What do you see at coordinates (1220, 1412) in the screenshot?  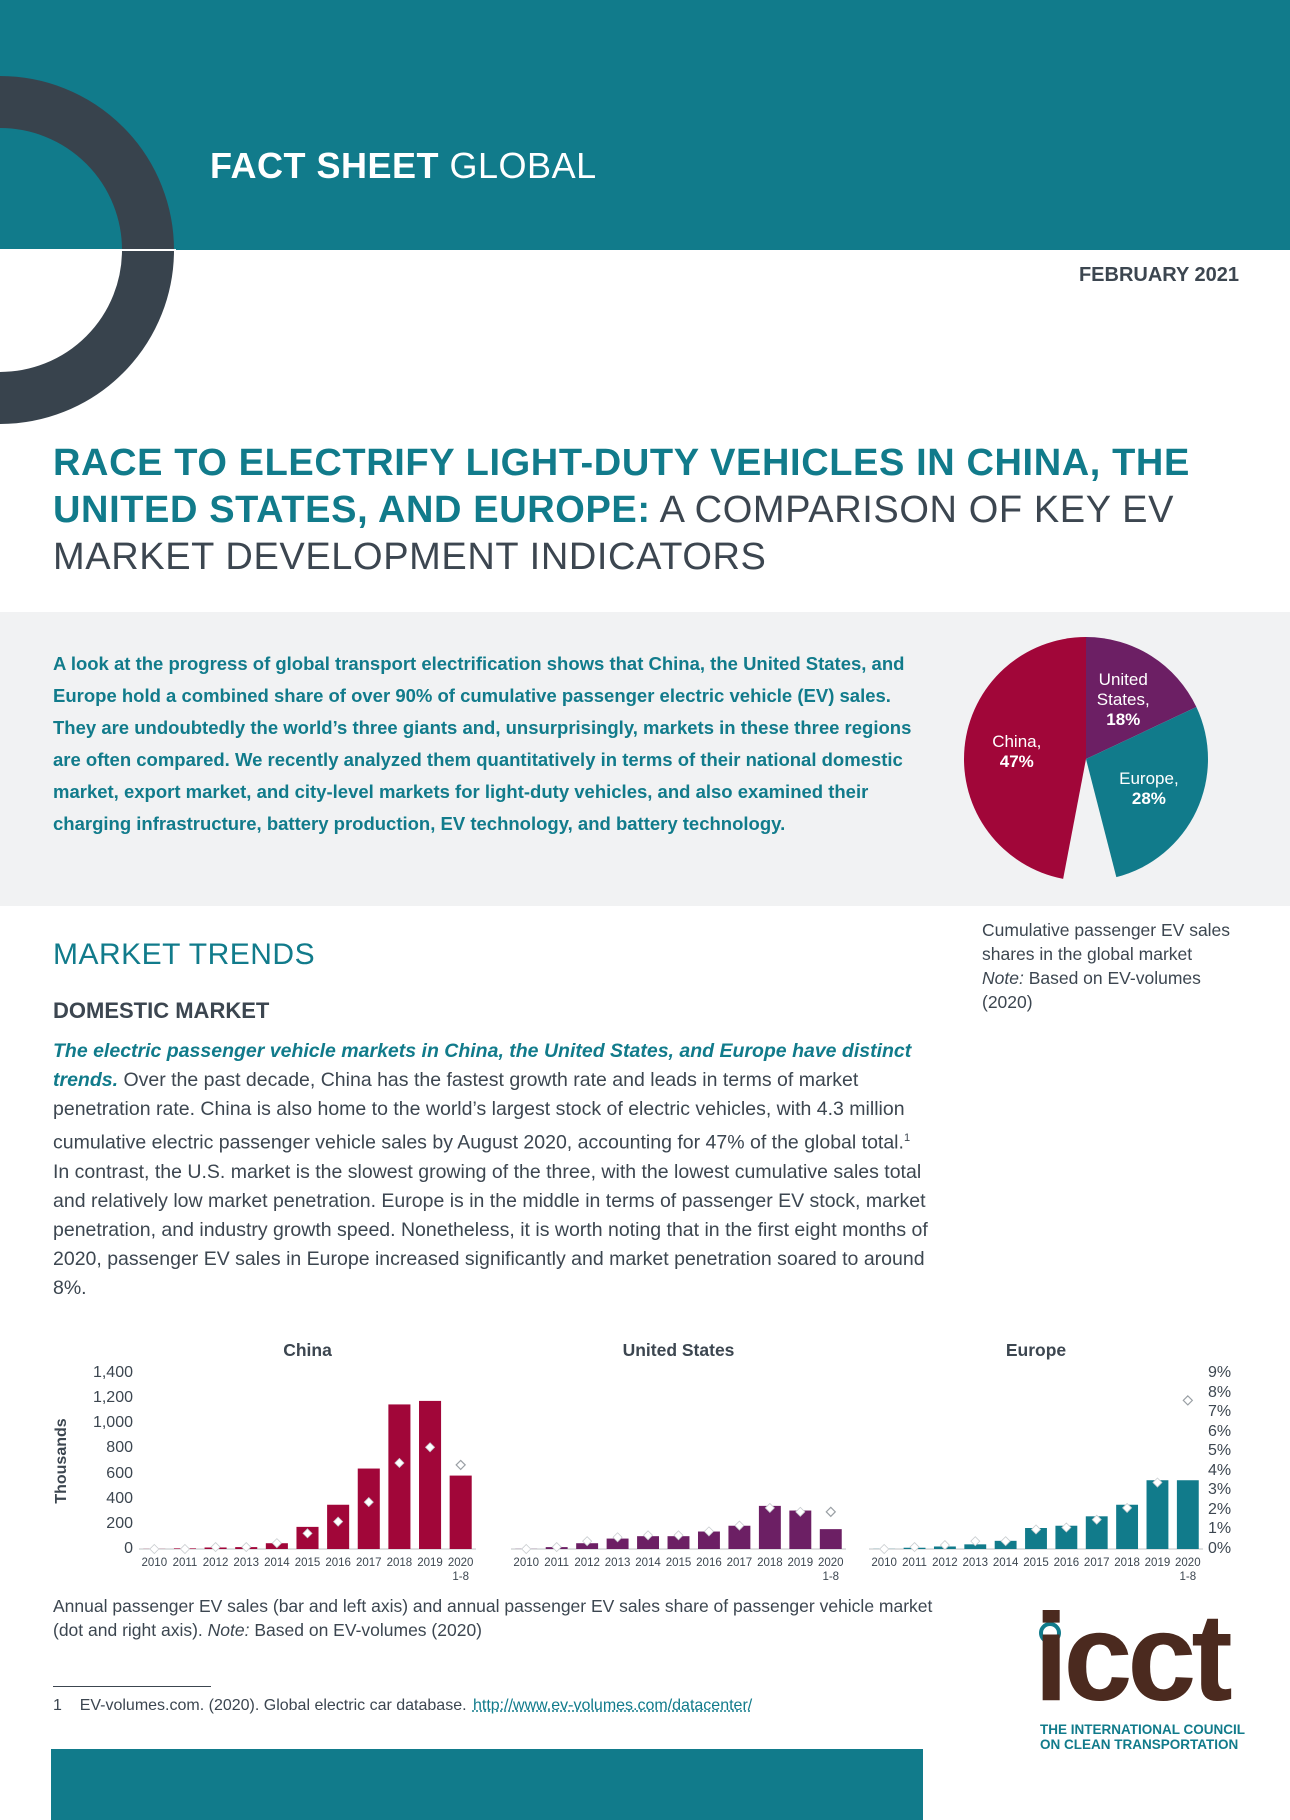 I see `y2-tick-label: 7%` at bounding box center [1220, 1412].